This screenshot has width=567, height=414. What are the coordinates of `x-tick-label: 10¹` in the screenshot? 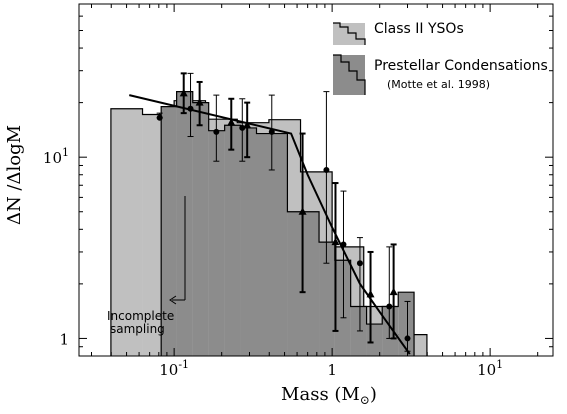 It's located at (490, 368).